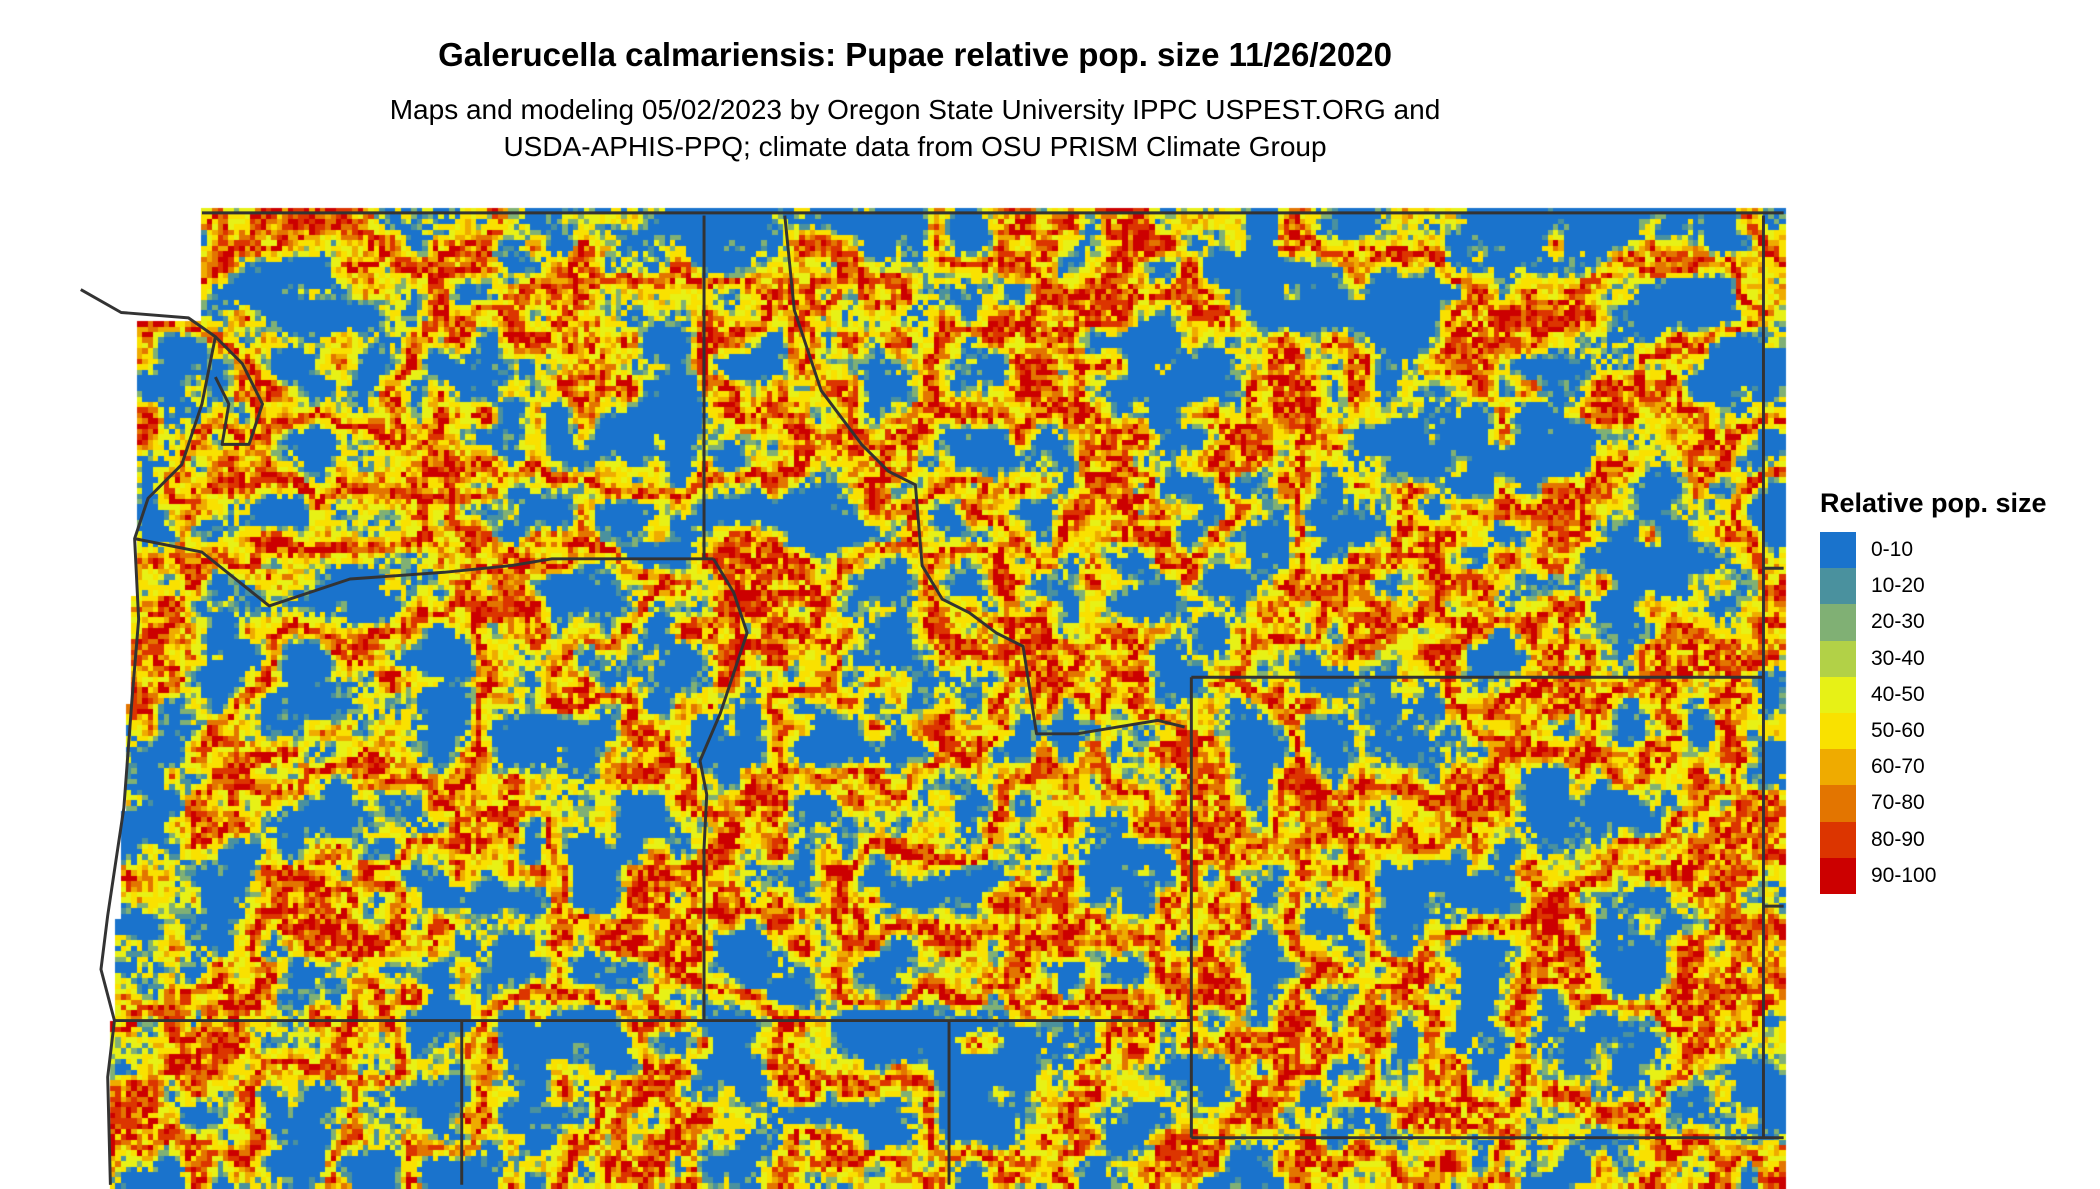  Describe the element at coordinates (1898, 839) in the screenshot. I see `legend-label: 80-90` at that location.